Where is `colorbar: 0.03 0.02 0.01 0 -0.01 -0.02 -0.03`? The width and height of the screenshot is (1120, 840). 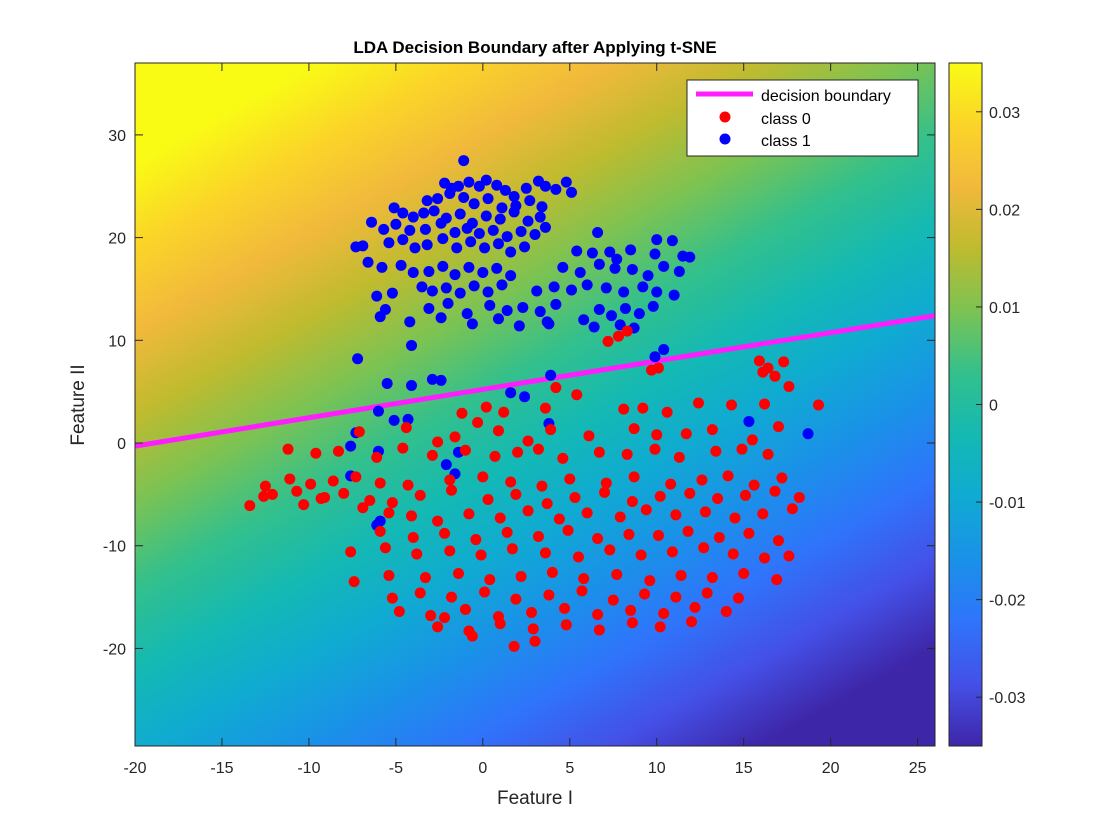 colorbar: 0.03 0.02 0.01 0 -0.01 -0.02 -0.03 is located at coordinates (987, 404).